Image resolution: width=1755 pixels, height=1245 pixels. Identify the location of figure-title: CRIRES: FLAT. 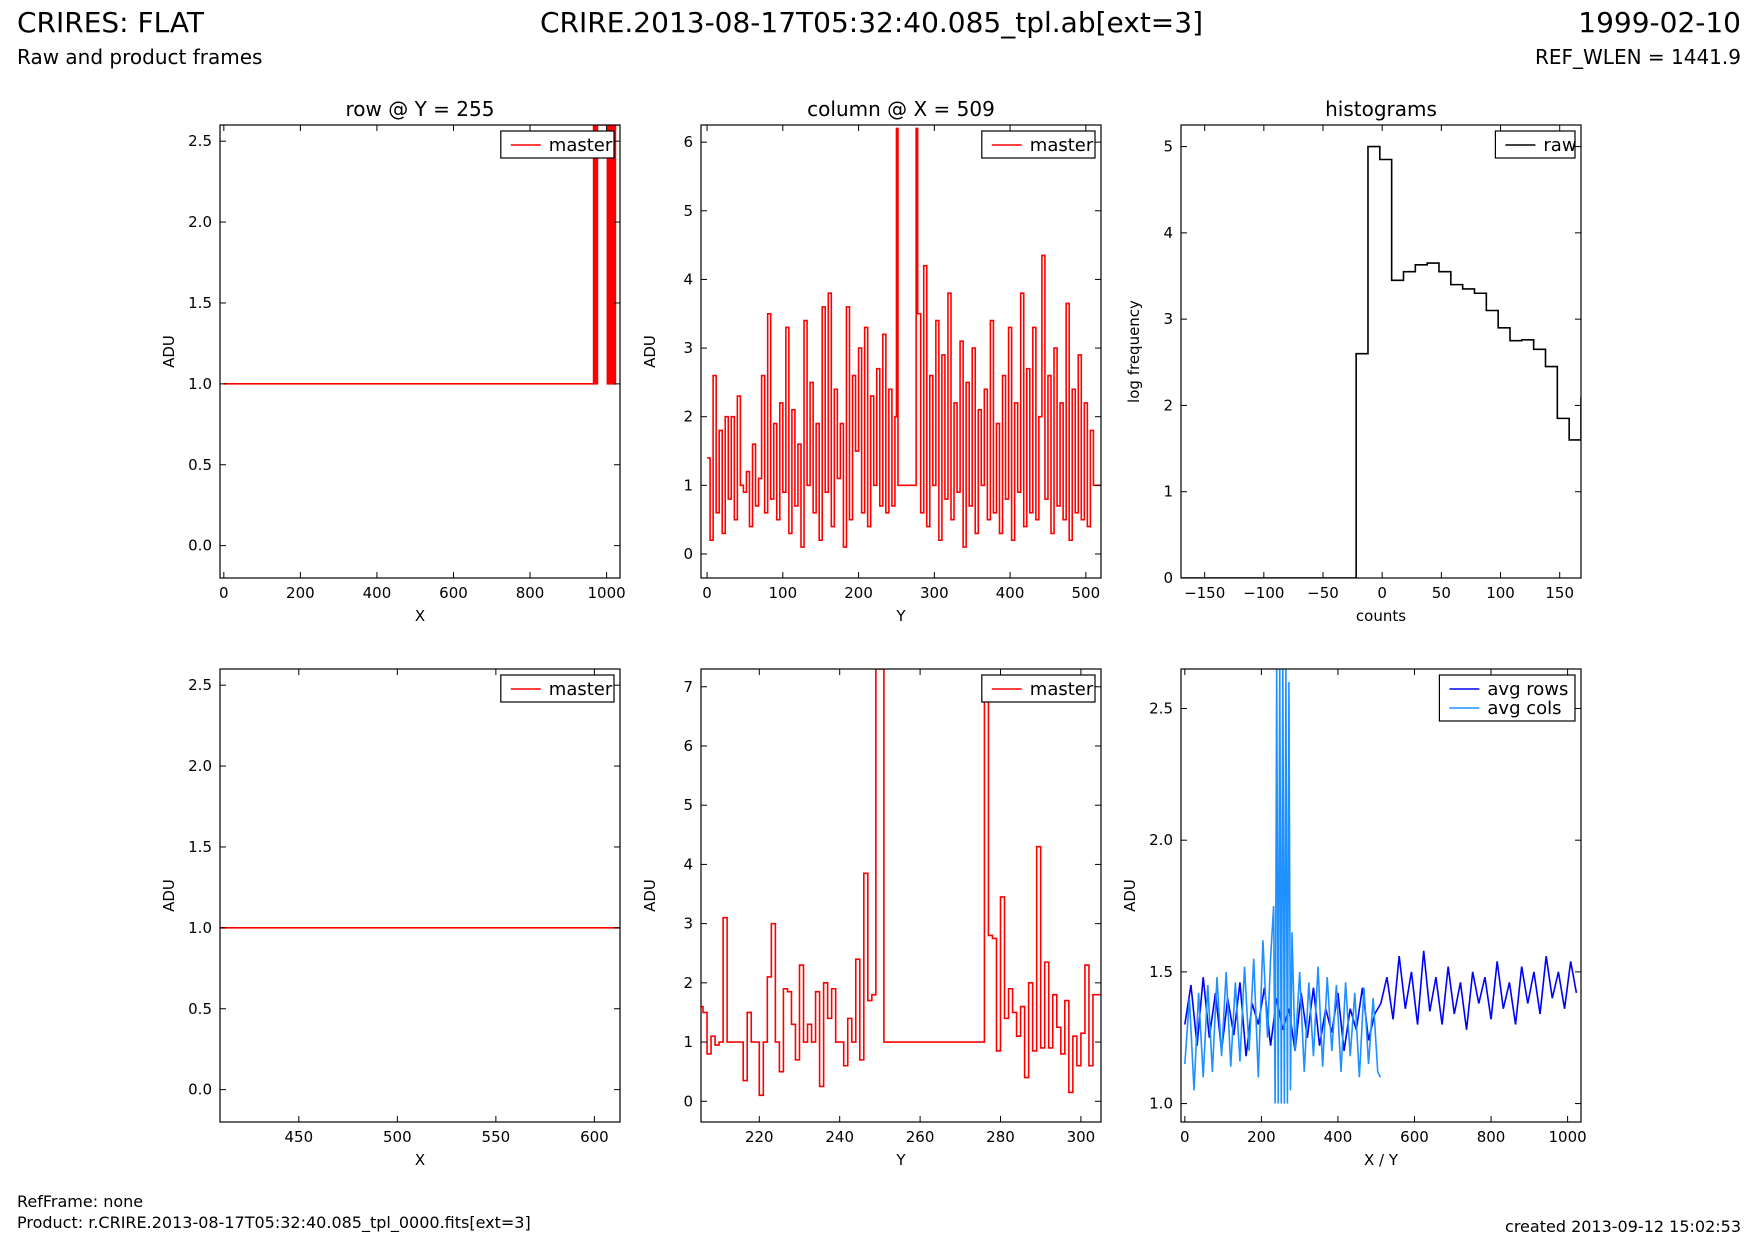
(110, 22).